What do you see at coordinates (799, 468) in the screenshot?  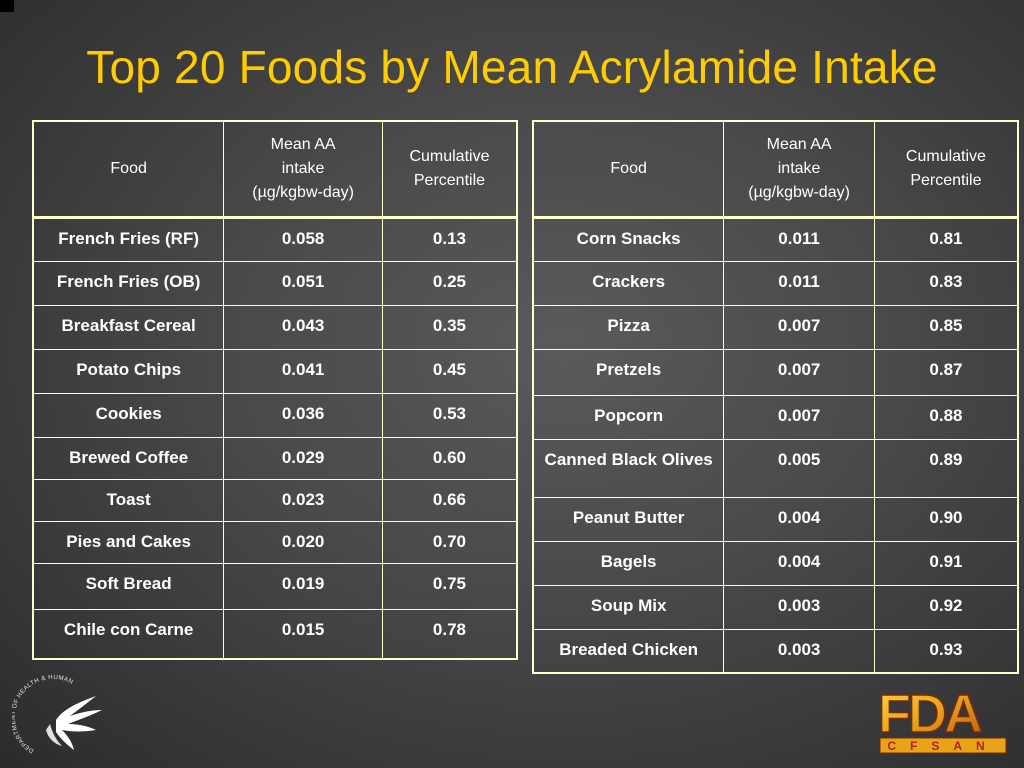 I see `mean-intake-cell: 0.005` at bounding box center [799, 468].